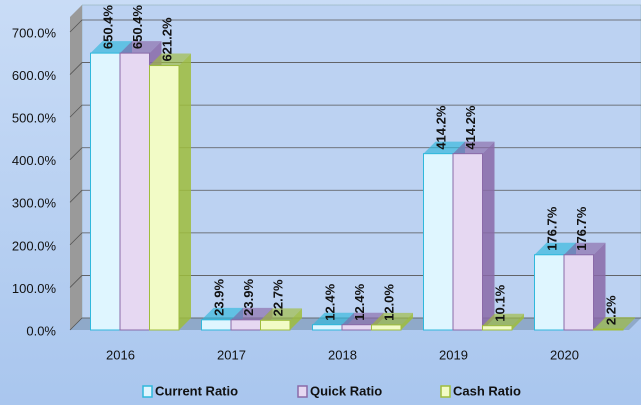 This screenshot has height=405, width=641. I want to click on legend-label: Cash Ratio, so click(487, 390).